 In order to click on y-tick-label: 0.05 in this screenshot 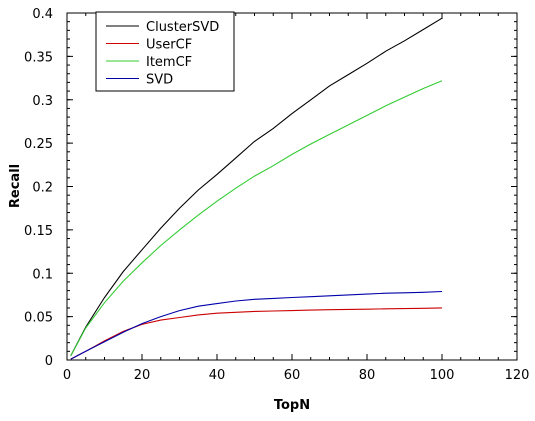, I will do `click(38, 318)`.